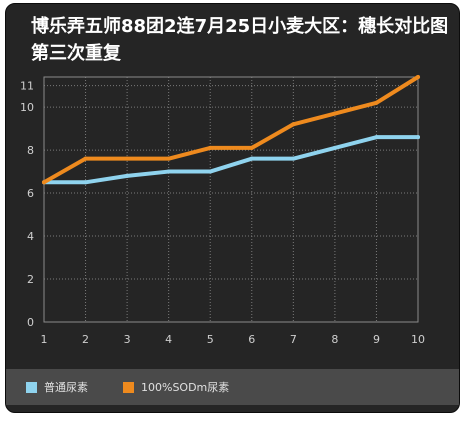  Describe the element at coordinates (85, 339) in the screenshot. I see `x-tick-label: 2` at that location.